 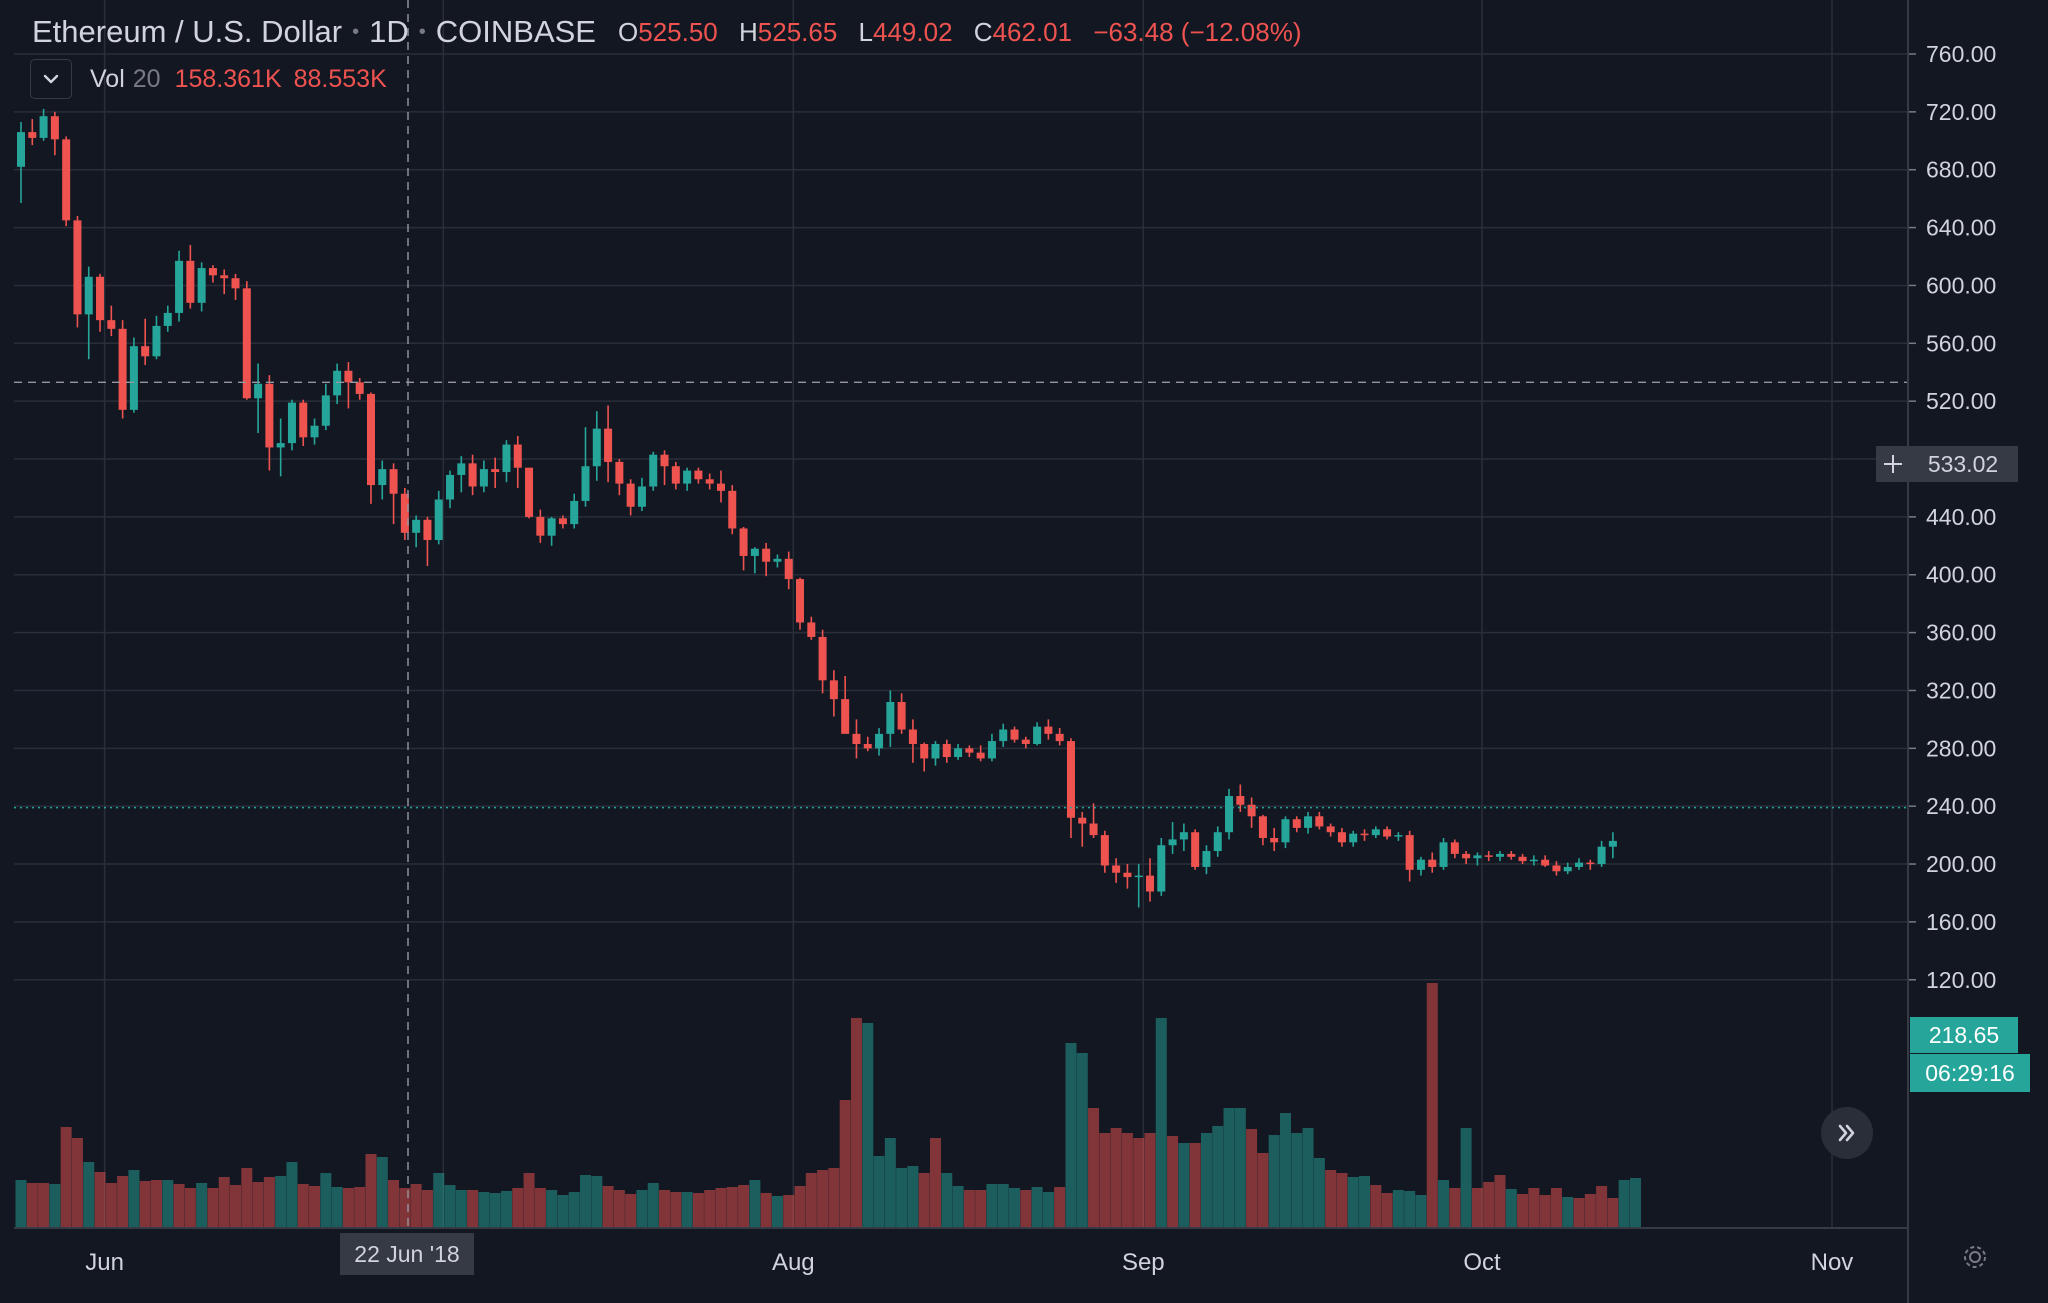 What do you see at coordinates (1961, 806) in the screenshot?
I see `y-tick-label: 240.00` at bounding box center [1961, 806].